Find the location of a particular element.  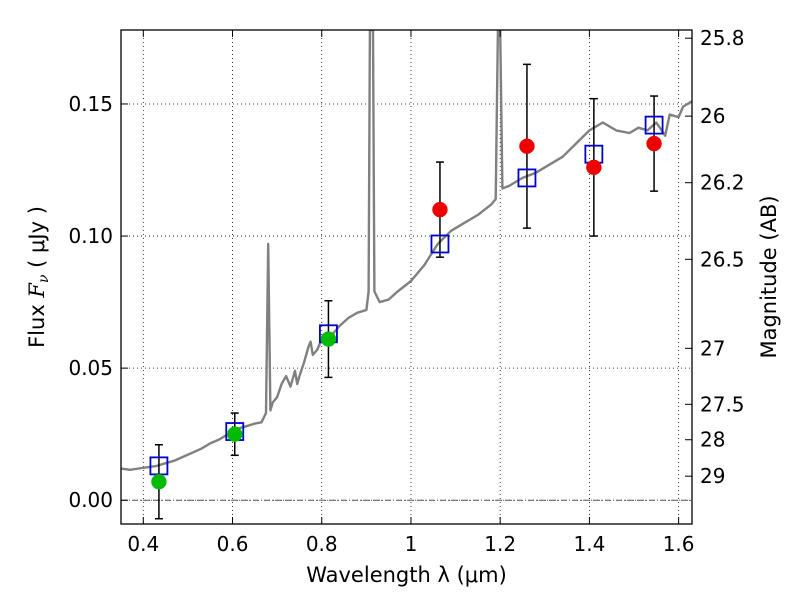

x-tick-label: 1.6 is located at coordinates (679, 544).